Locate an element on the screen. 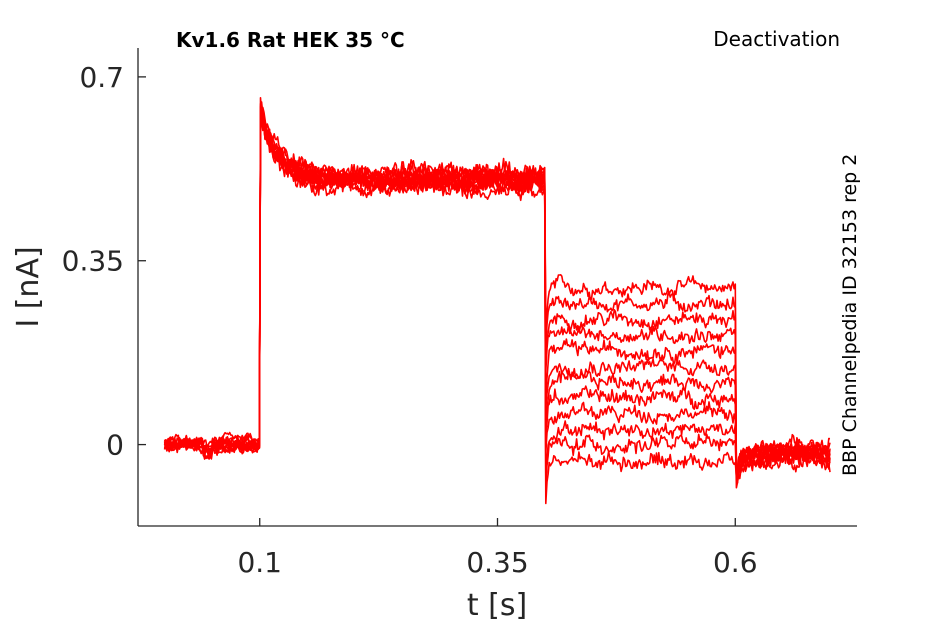 The width and height of the screenshot is (945, 624). y-axis-title: I [nA] is located at coordinates (28, 286).